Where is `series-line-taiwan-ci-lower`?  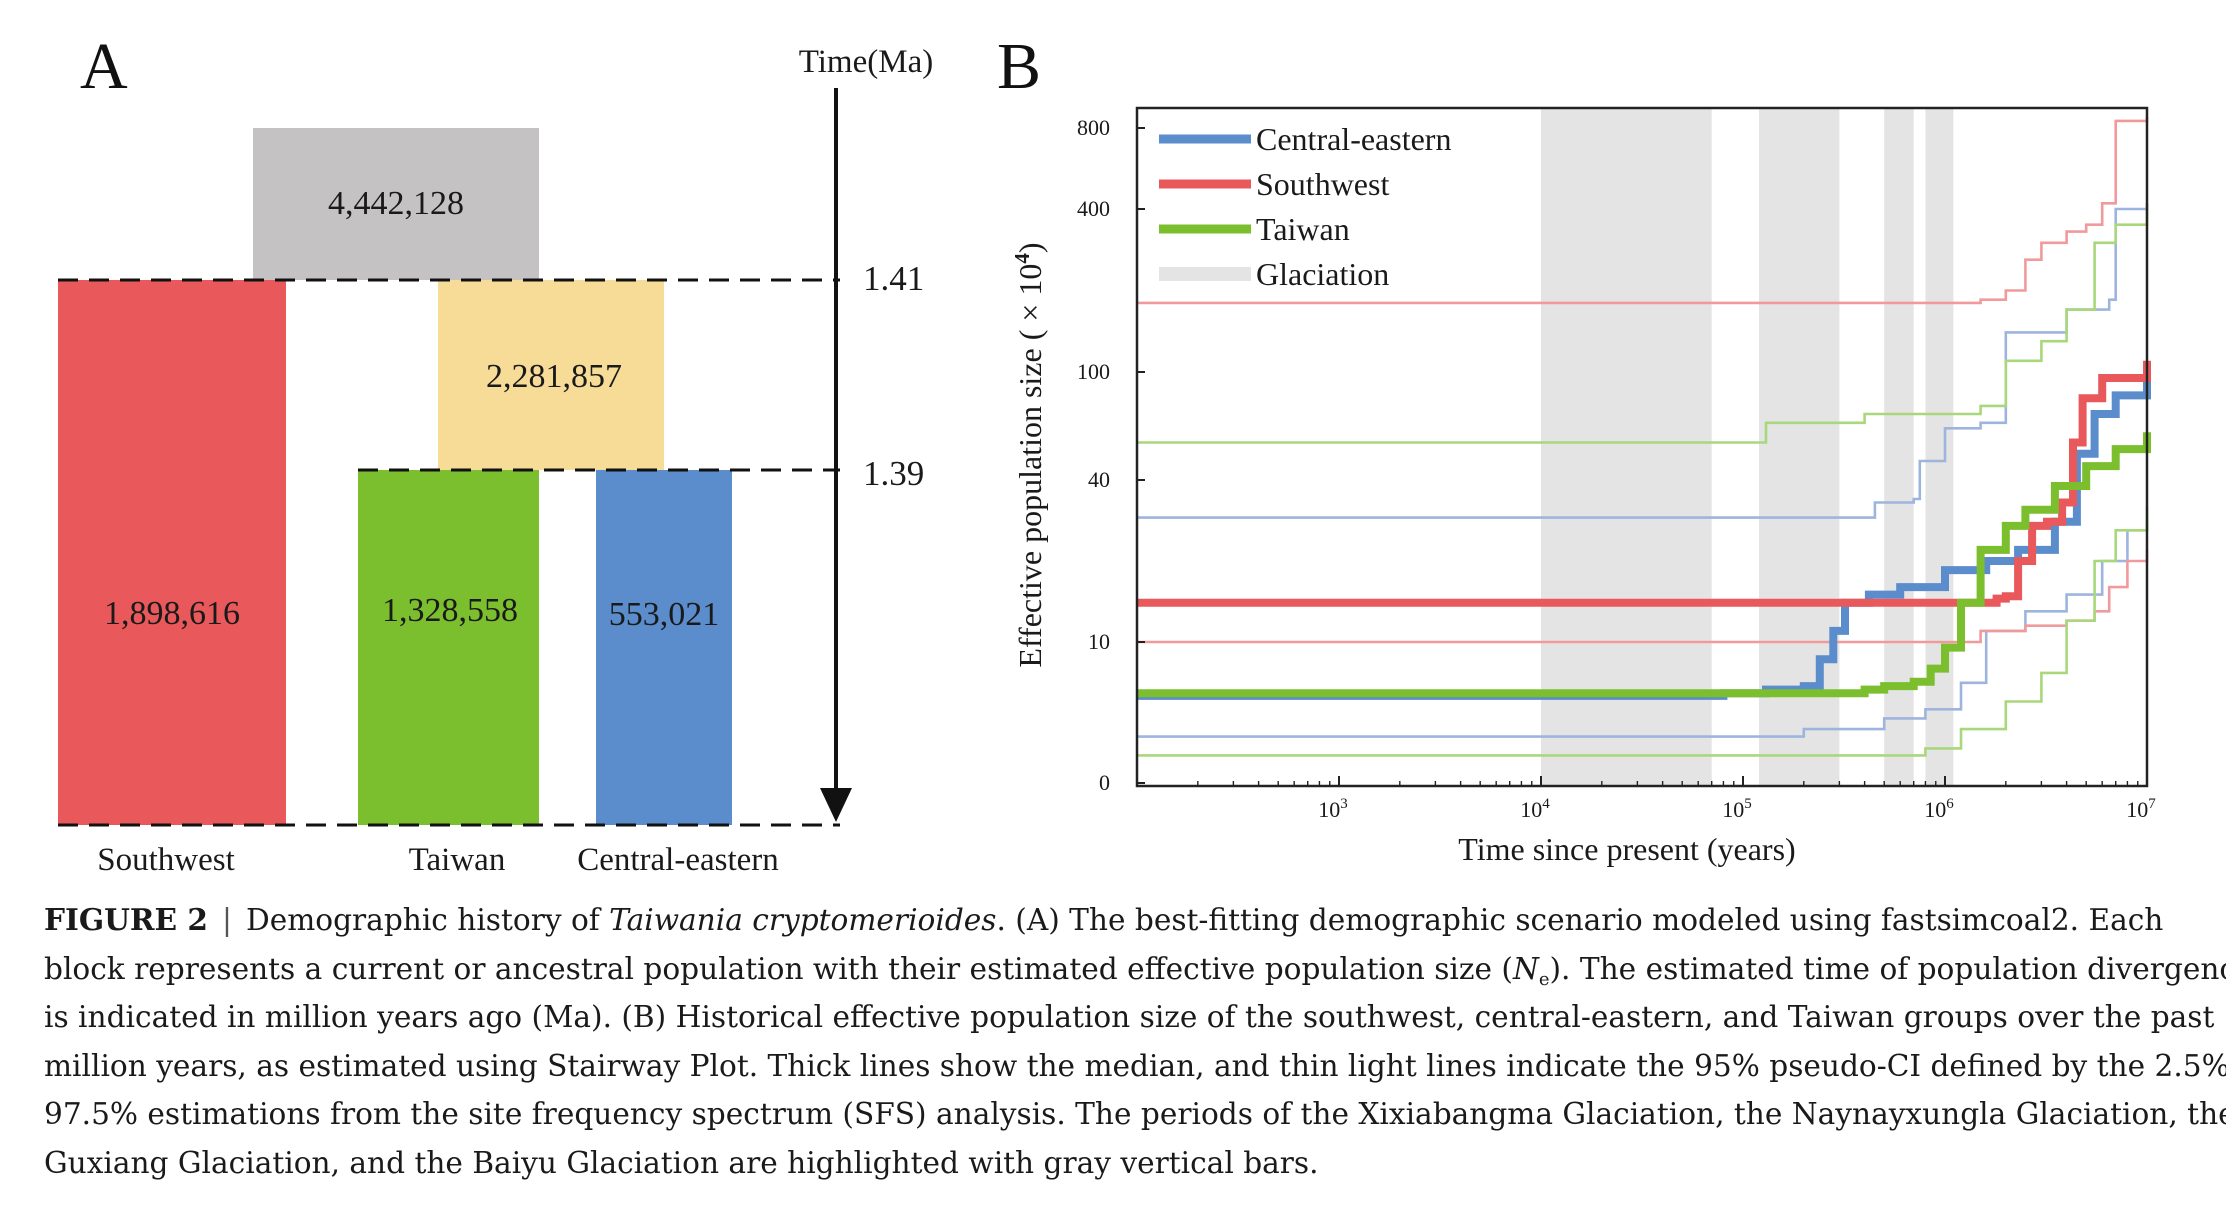
series-line-taiwan-ci-lower is located at coordinates (1643, 631).